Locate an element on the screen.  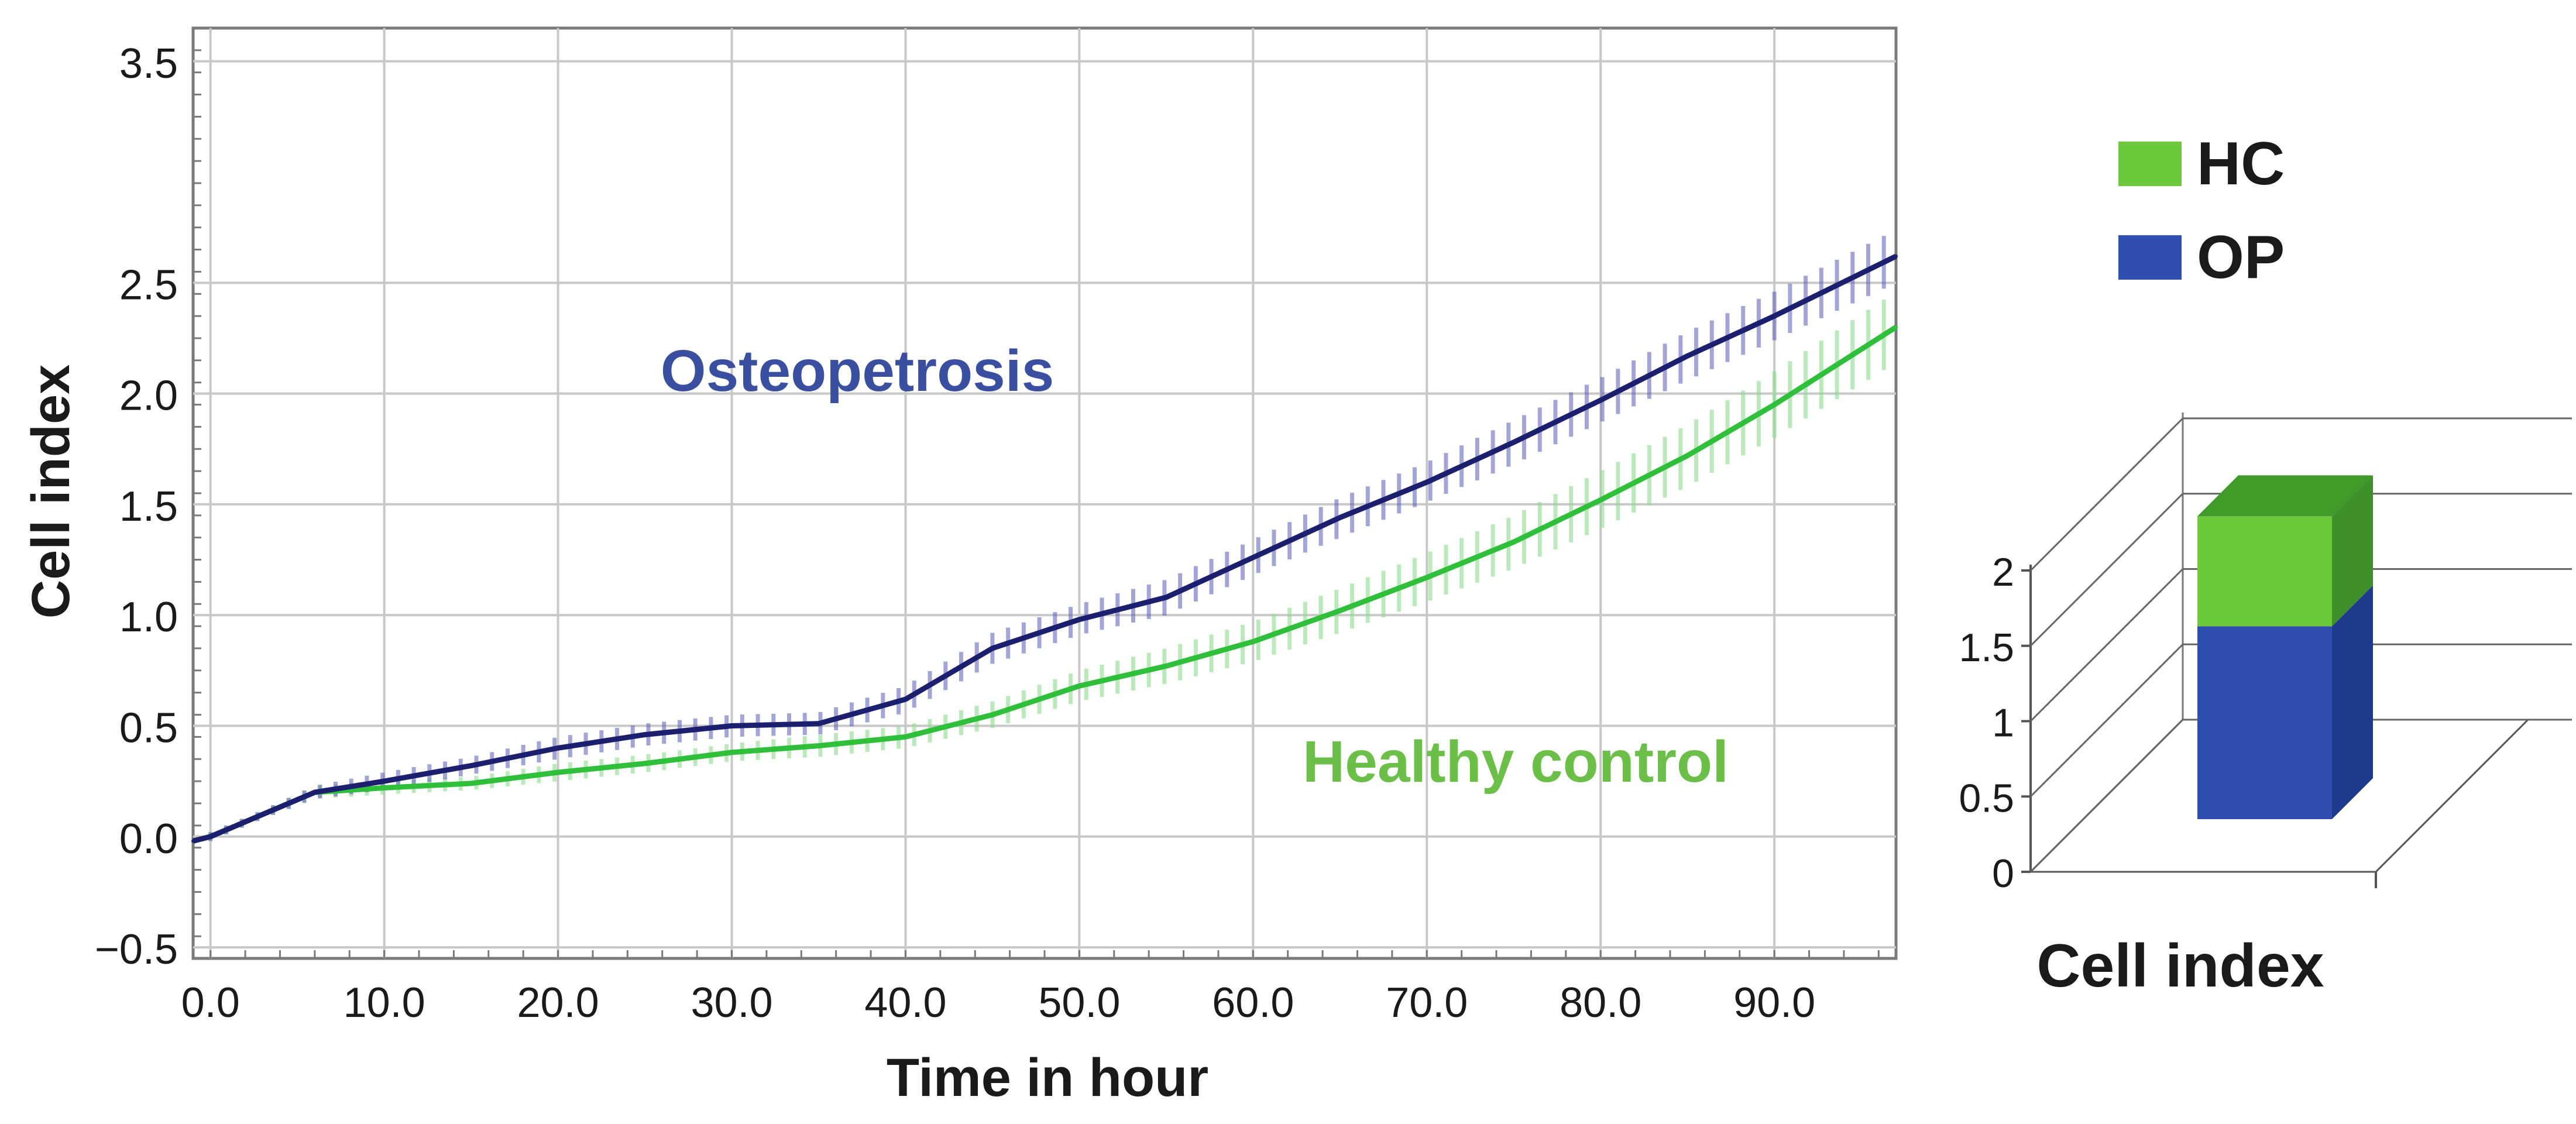
inset-y-tick-labels: 0 0.5 1 1.5 2 is located at coordinates (1987, 723).